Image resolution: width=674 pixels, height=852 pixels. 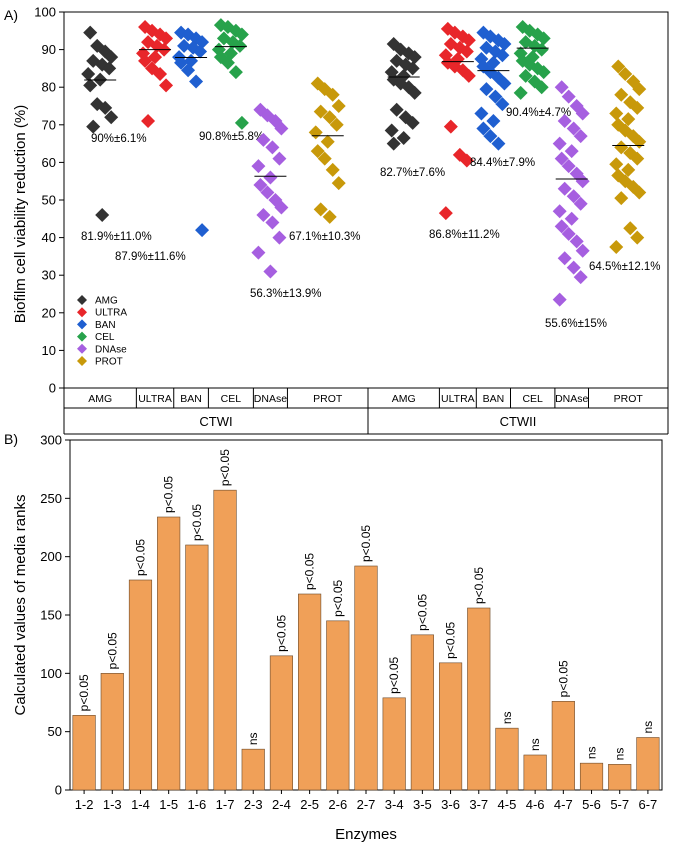 What do you see at coordinates (116, 237) in the screenshot?
I see `mean-annotation-amg: 81.9%±11.0%` at bounding box center [116, 237].